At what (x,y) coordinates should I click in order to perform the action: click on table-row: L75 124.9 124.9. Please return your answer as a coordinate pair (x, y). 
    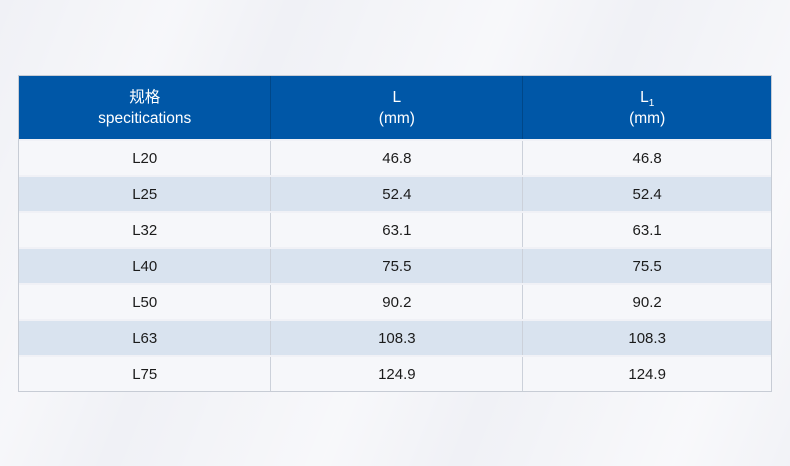
    Looking at the image, I should click on (395, 373).